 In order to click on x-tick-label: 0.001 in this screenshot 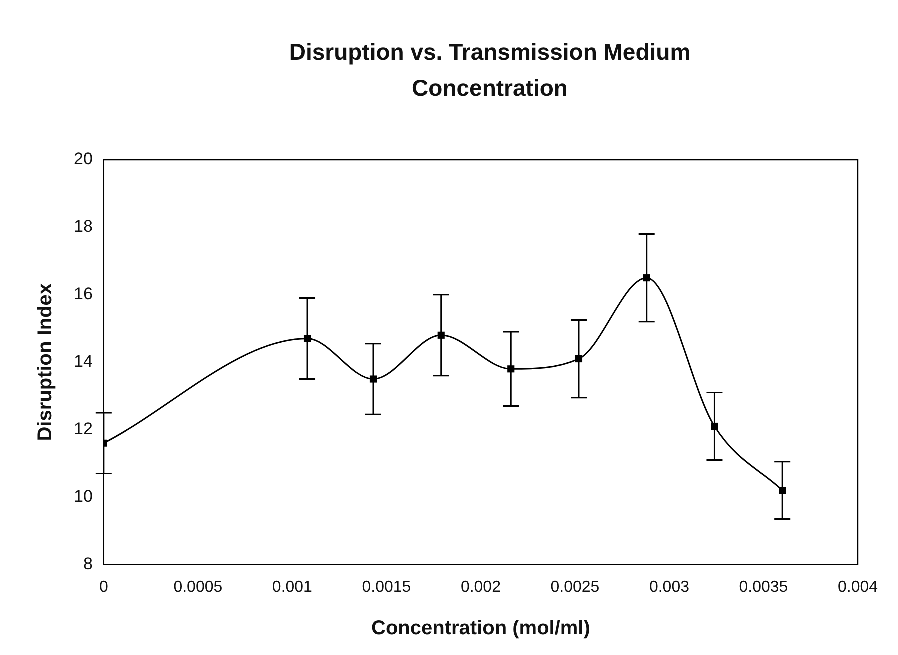, I will do `click(292, 587)`.